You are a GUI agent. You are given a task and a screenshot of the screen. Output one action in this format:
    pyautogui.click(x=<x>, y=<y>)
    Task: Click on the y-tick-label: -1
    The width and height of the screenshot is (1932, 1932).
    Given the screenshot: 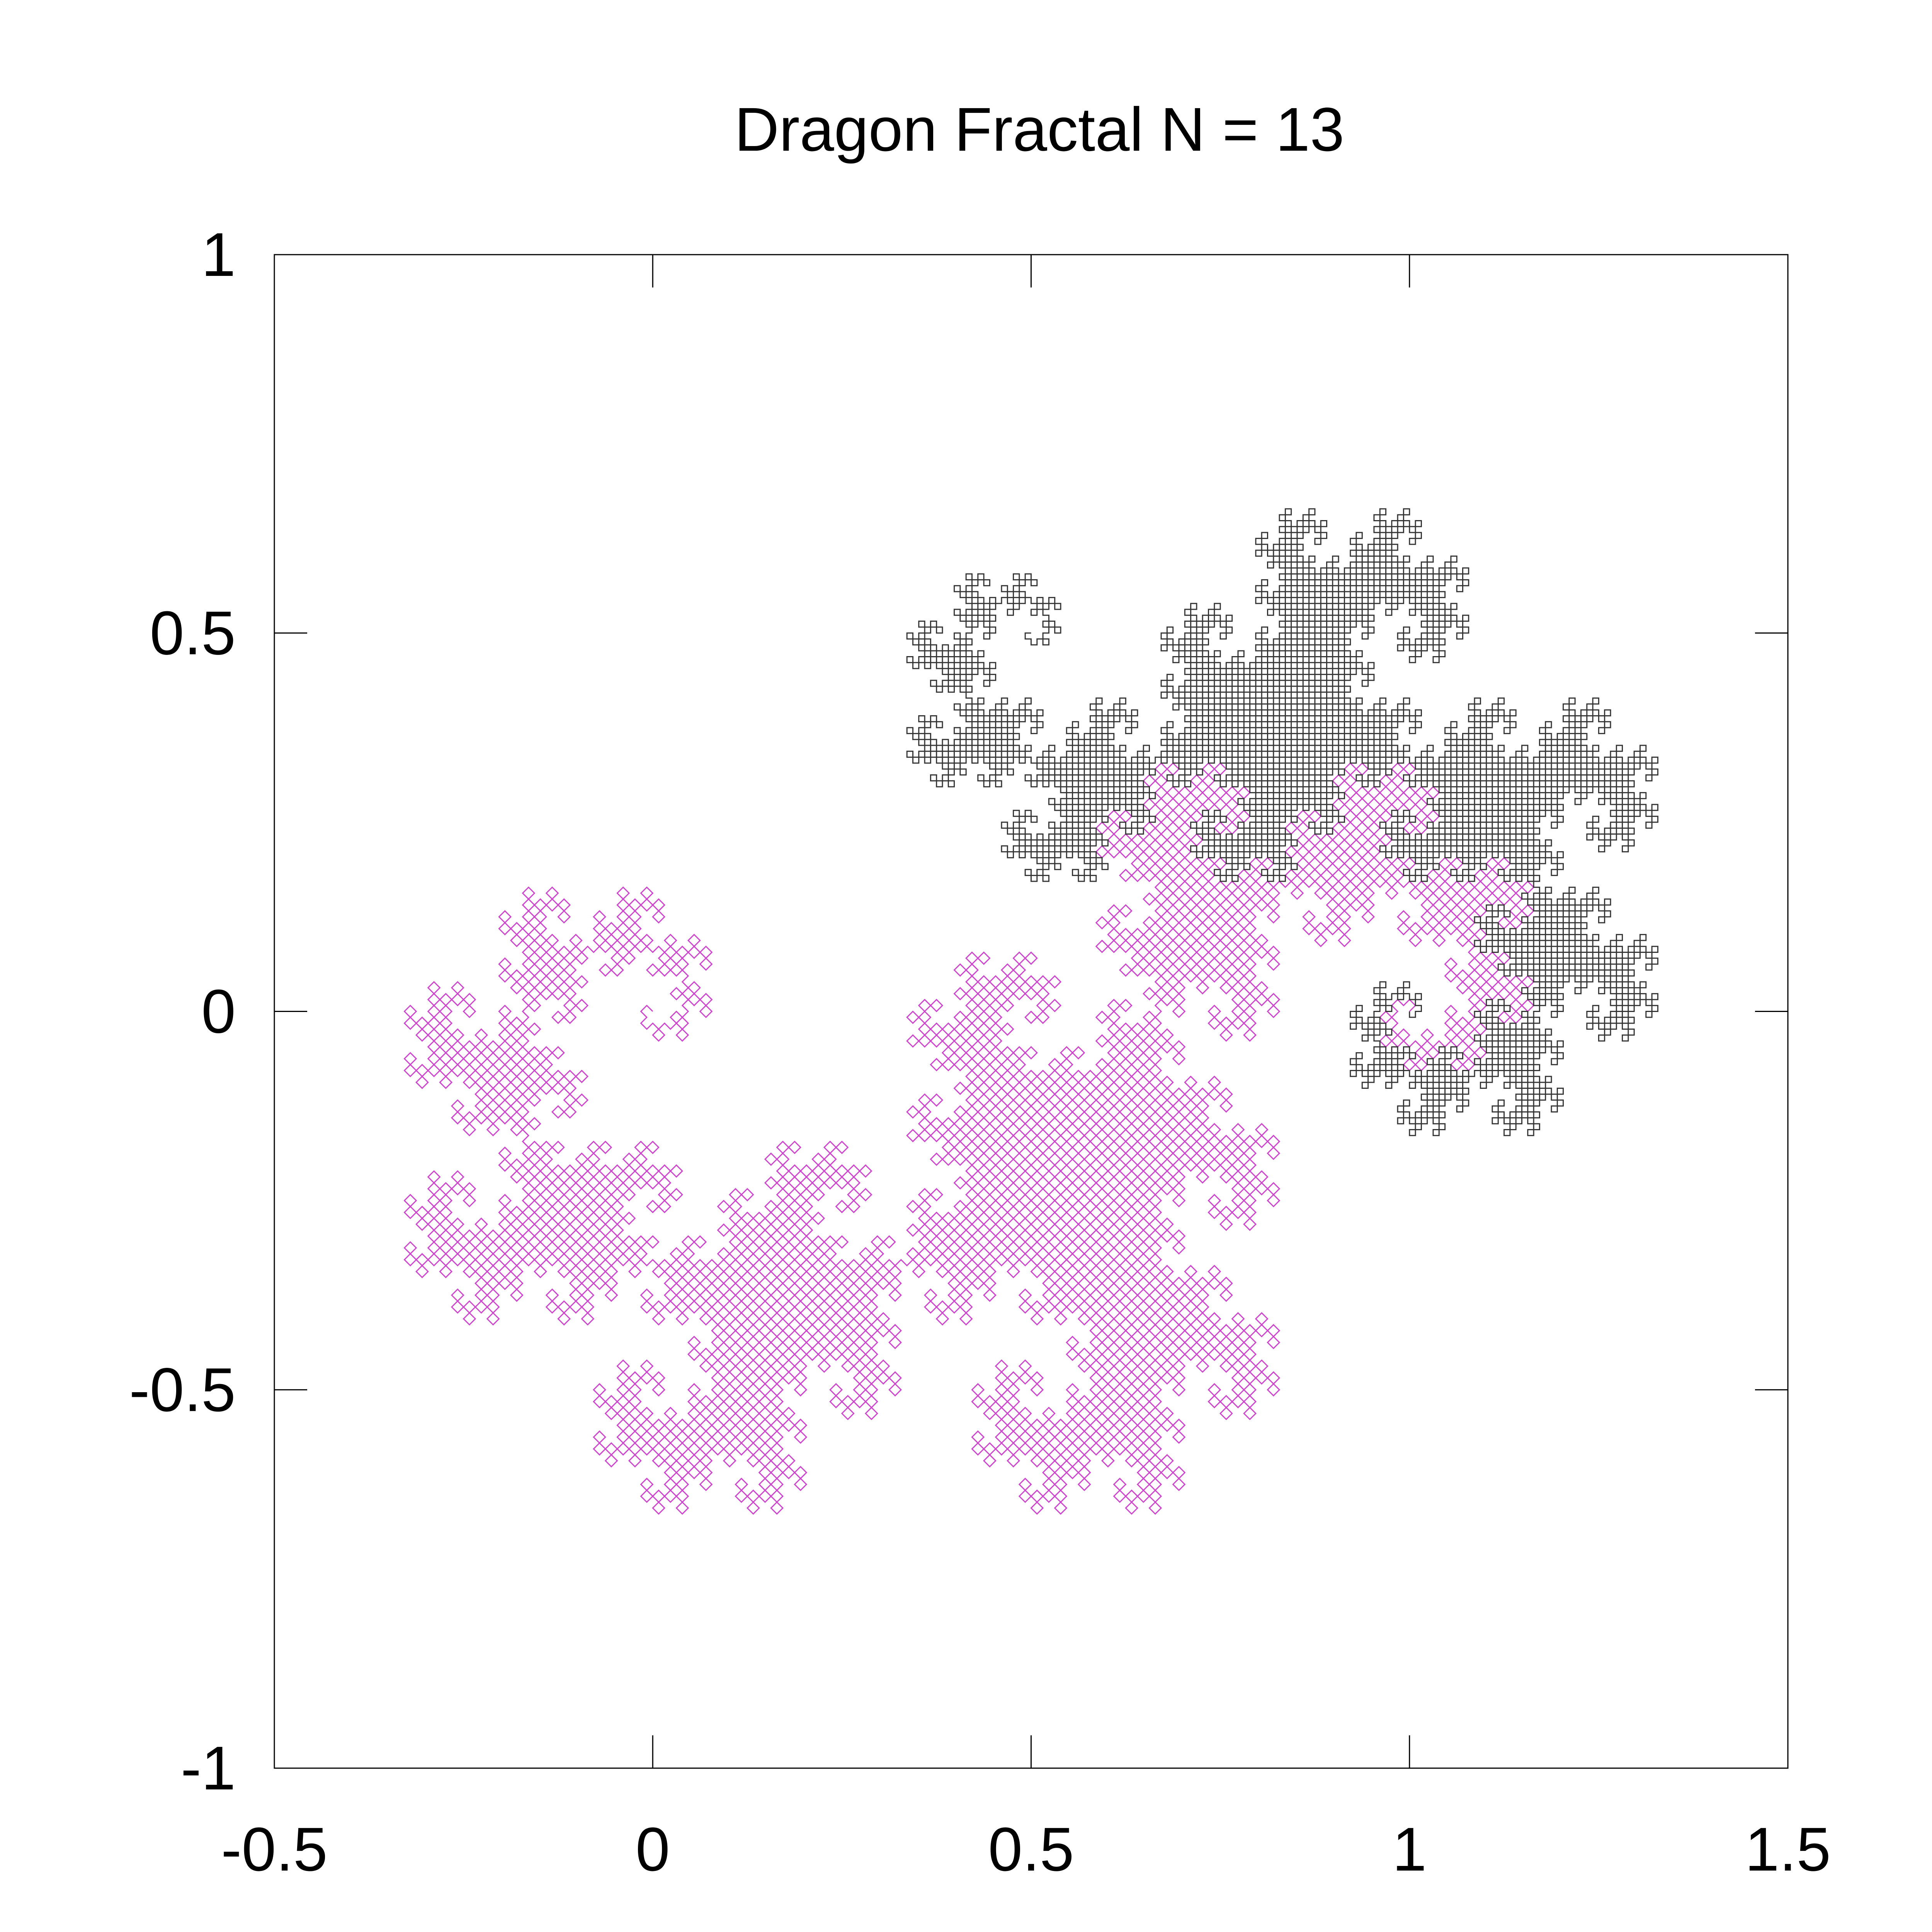 What is the action you would take?
    pyautogui.click(x=209, y=1768)
    